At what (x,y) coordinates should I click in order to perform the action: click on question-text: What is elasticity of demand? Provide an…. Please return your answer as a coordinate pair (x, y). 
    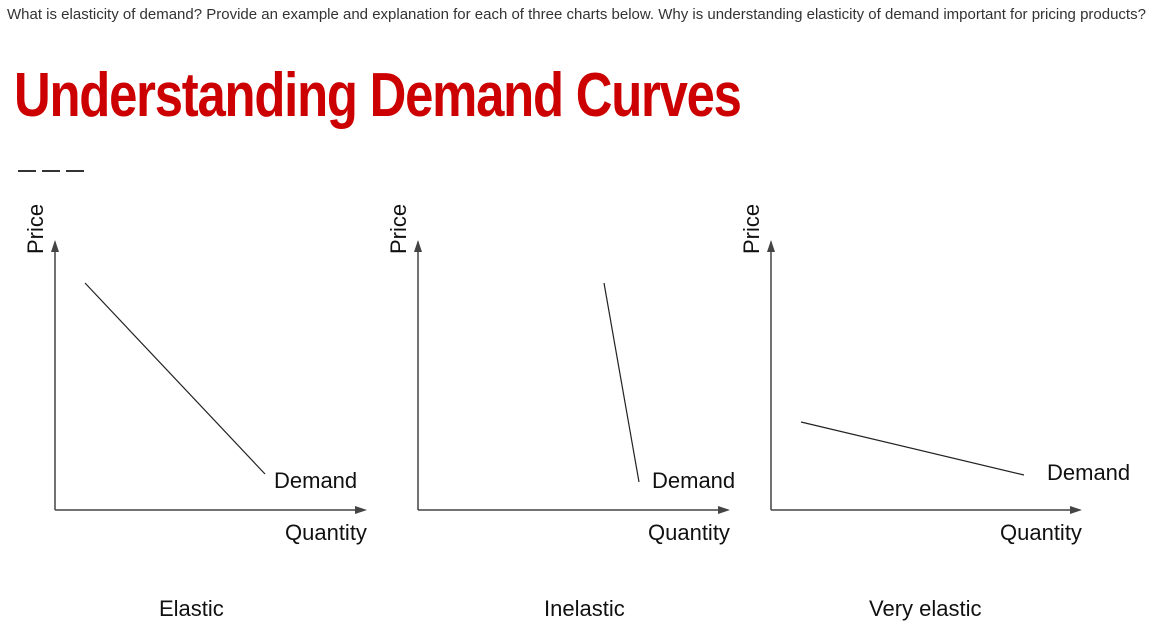
    Looking at the image, I should click on (576, 14).